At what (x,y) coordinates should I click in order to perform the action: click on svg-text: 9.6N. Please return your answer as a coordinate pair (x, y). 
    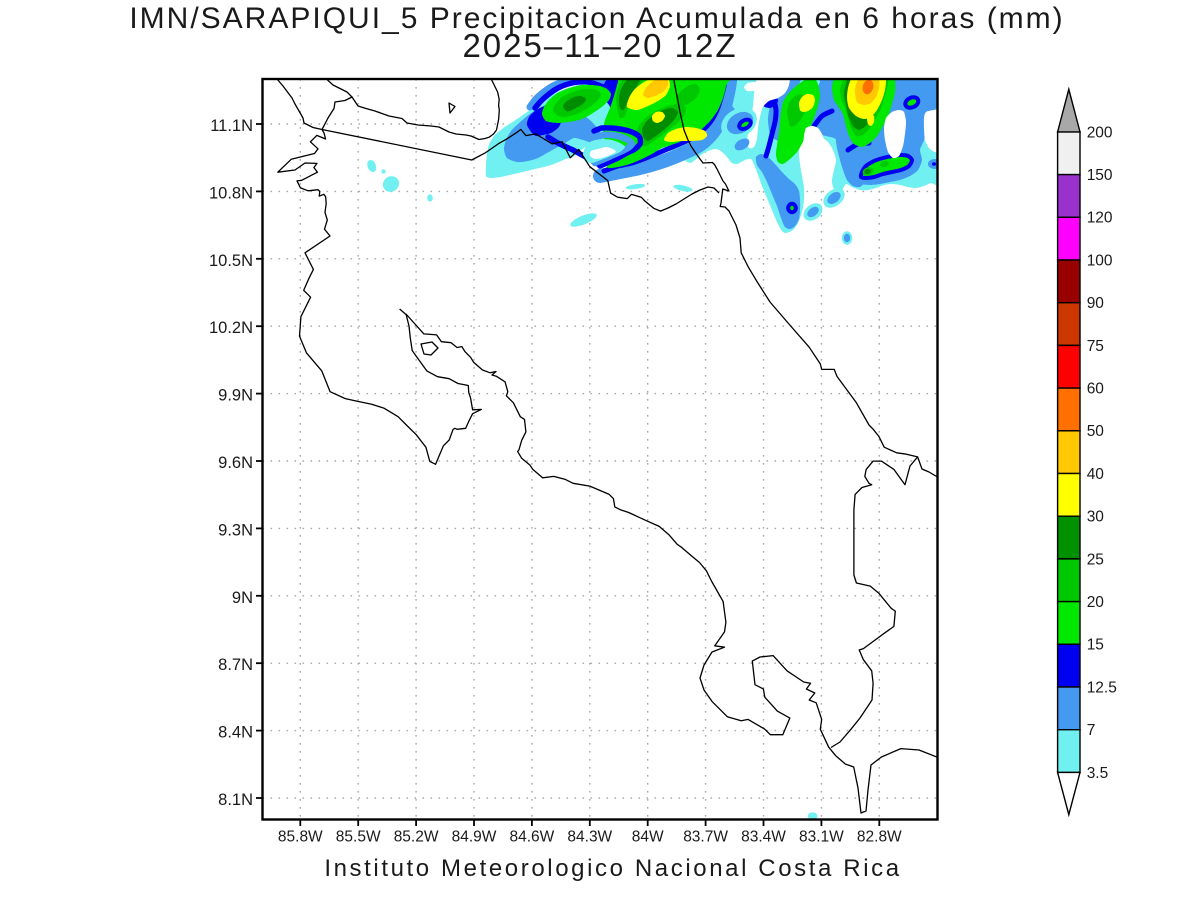
    Looking at the image, I should click on (235, 463).